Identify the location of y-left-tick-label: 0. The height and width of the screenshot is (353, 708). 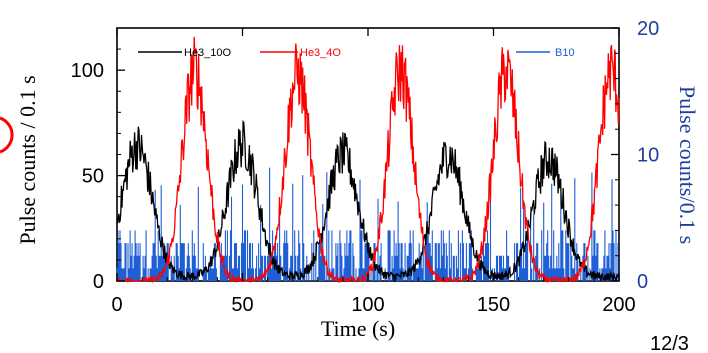
(98, 282).